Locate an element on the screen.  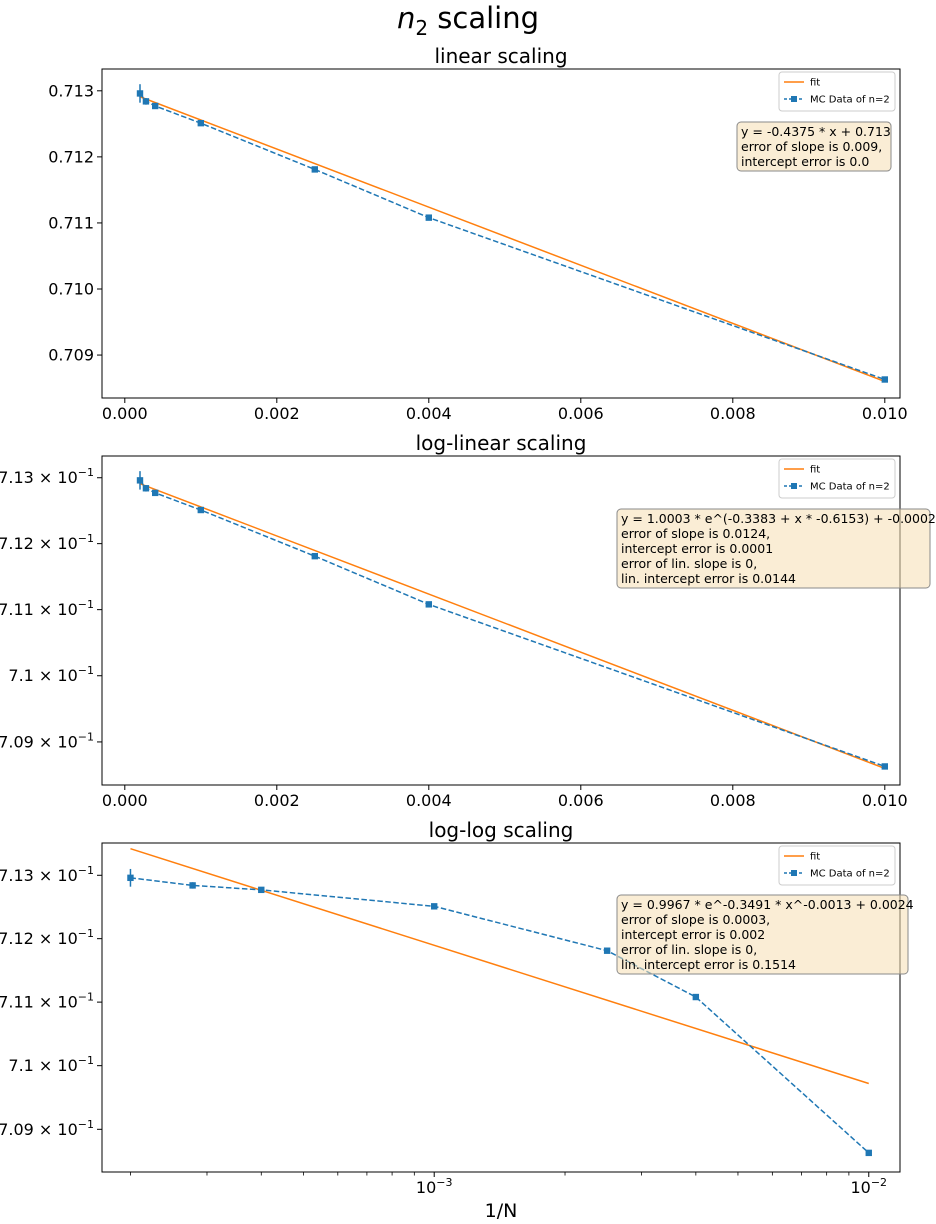
y-tick-label: 0.710 is located at coordinates (71, 288).